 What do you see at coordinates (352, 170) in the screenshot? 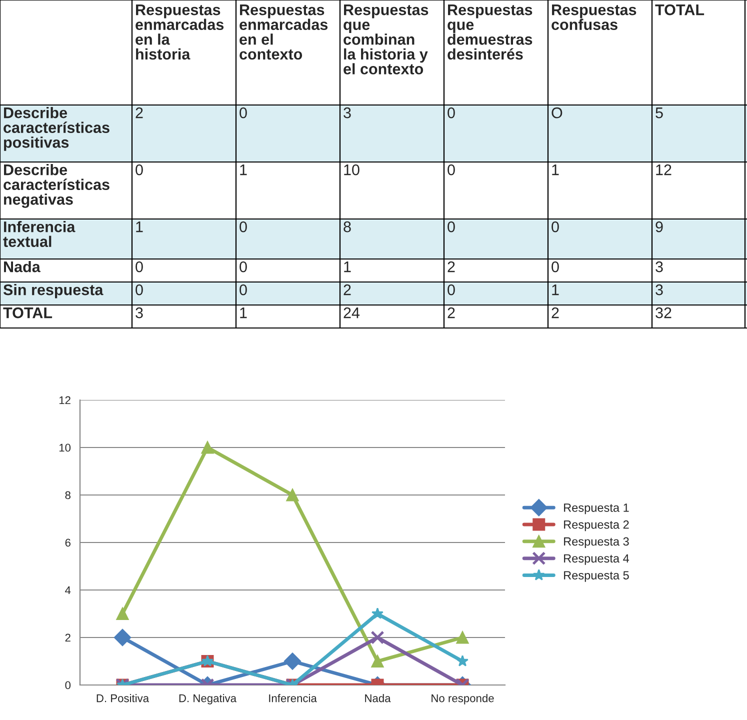
I see `text: 10` at bounding box center [352, 170].